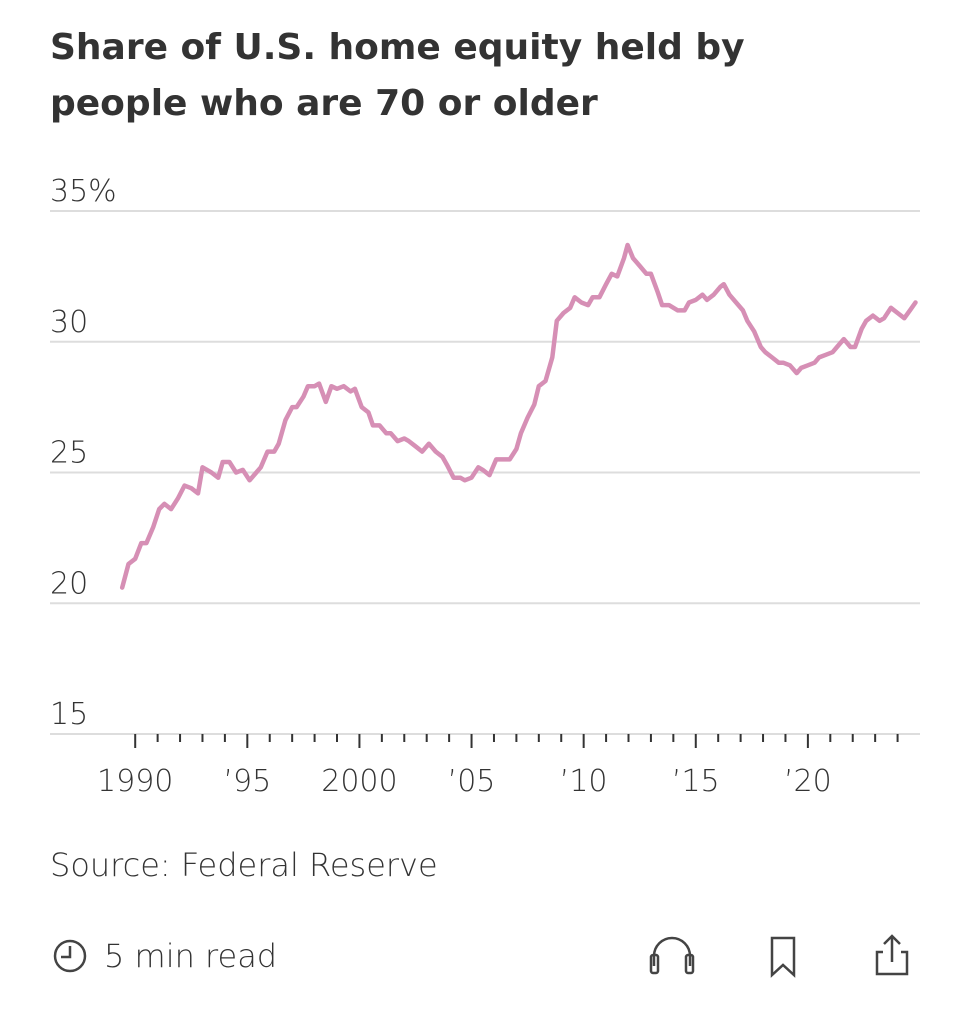 The image size is (972, 1024). I want to click on read-time: 5 min read, so click(190, 956).